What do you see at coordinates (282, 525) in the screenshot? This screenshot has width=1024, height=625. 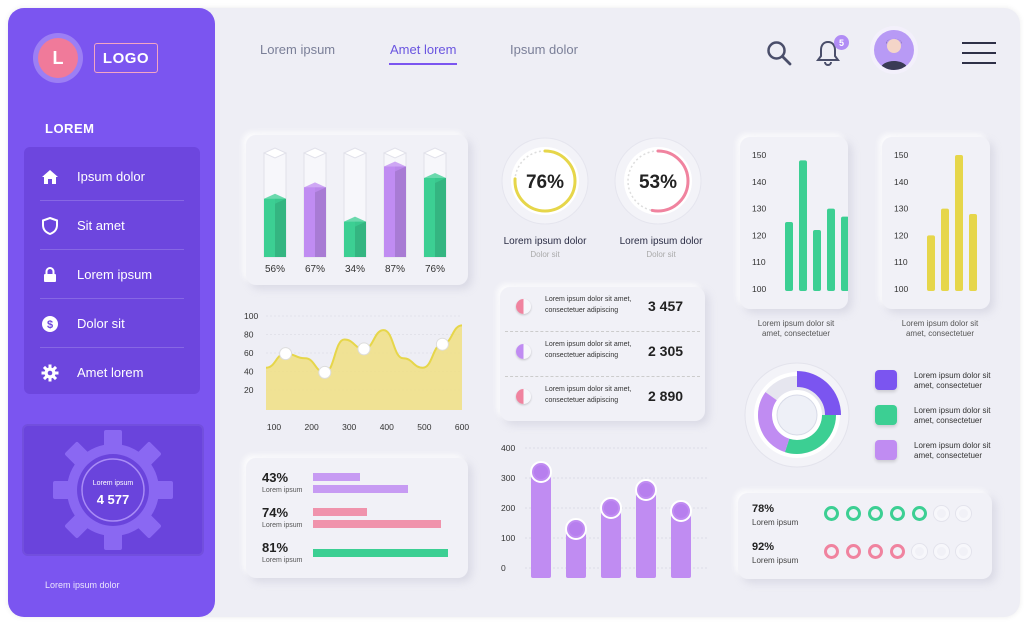 I see `hbar-label: Lorem ipsum` at bounding box center [282, 525].